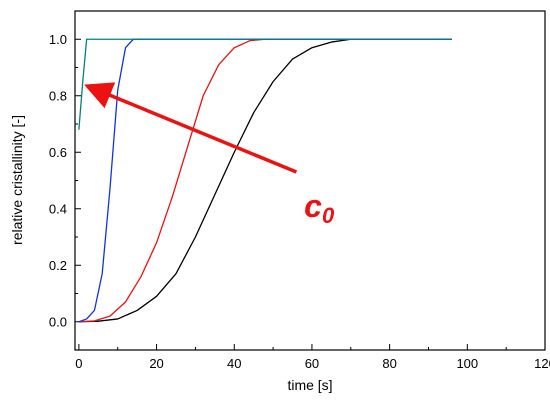 Image resolution: width=550 pixels, height=407 pixels. Describe the element at coordinates (234, 363) in the screenshot. I see `x-tick-label: 40` at that location.